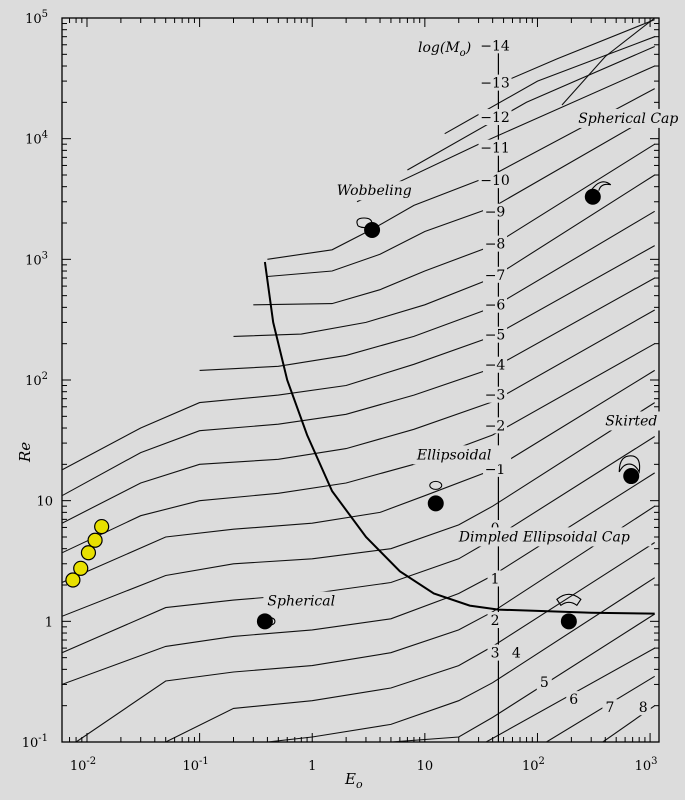 The image size is (685, 800). What do you see at coordinates (44, 502) in the screenshot?
I see `y-tick-label: 10` at bounding box center [44, 502].